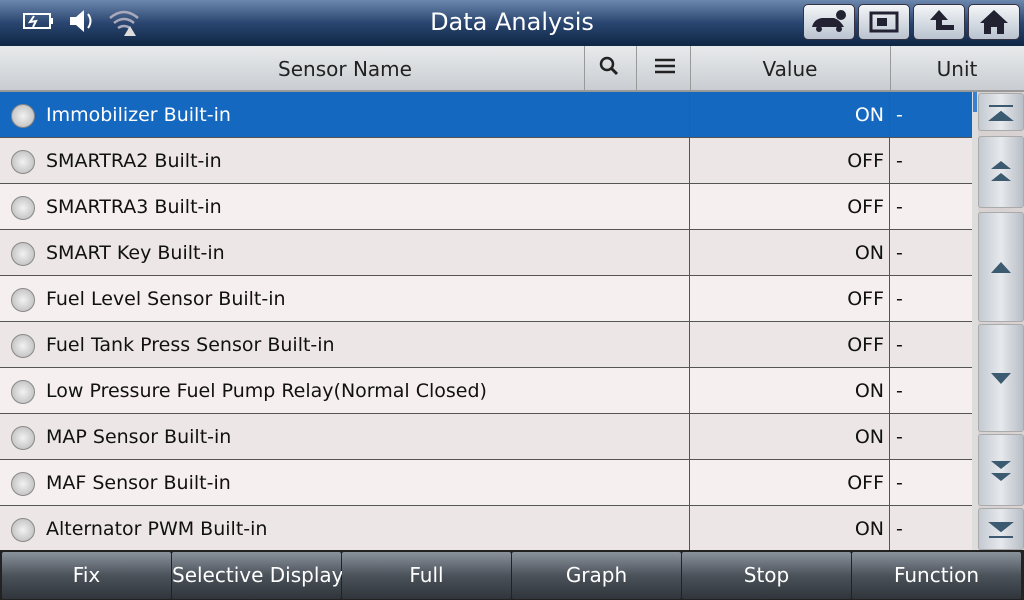  Describe the element at coordinates (135, 253) in the screenshot. I see `sensor-name: SMART Key Built-in` at that location.